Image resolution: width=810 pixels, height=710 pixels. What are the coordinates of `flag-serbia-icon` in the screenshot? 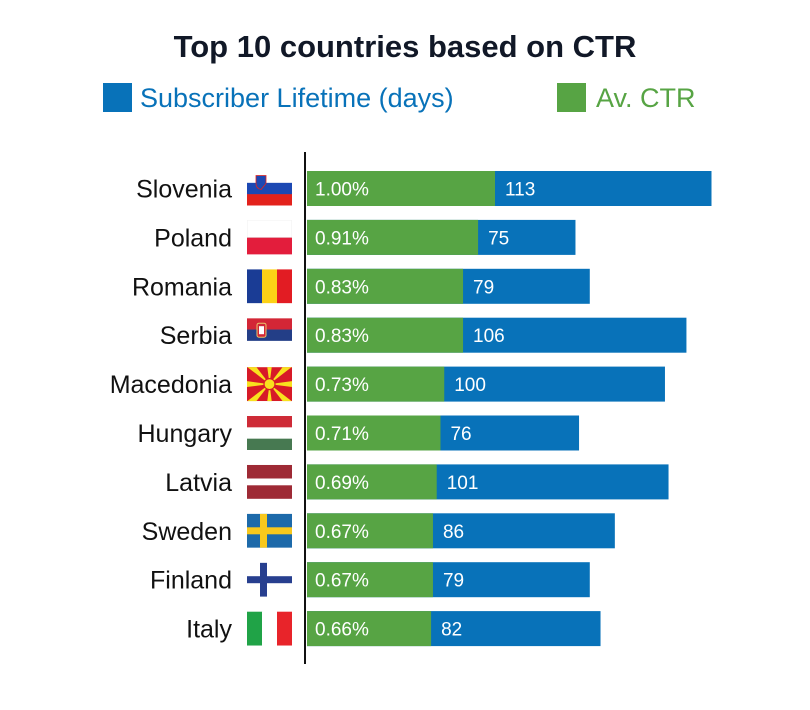 It's located at (269, 335).